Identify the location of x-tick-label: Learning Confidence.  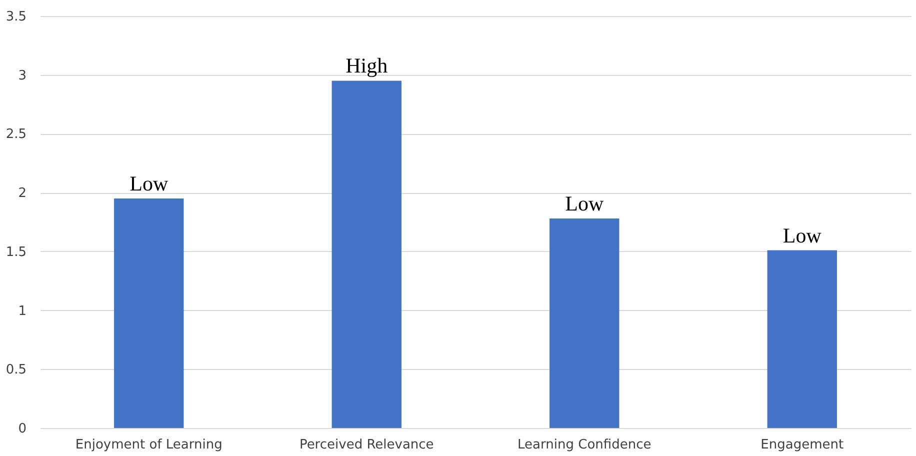
(585, 445).